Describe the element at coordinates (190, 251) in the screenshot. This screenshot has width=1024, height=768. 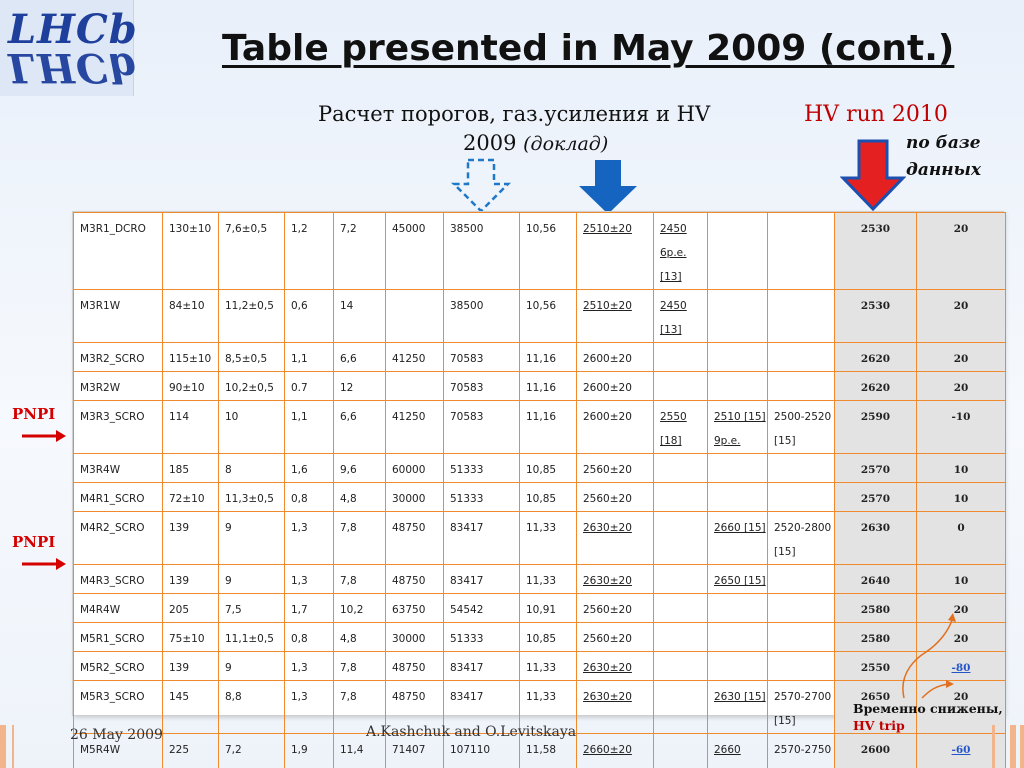
I see `table-cell: 130±10` at that location.